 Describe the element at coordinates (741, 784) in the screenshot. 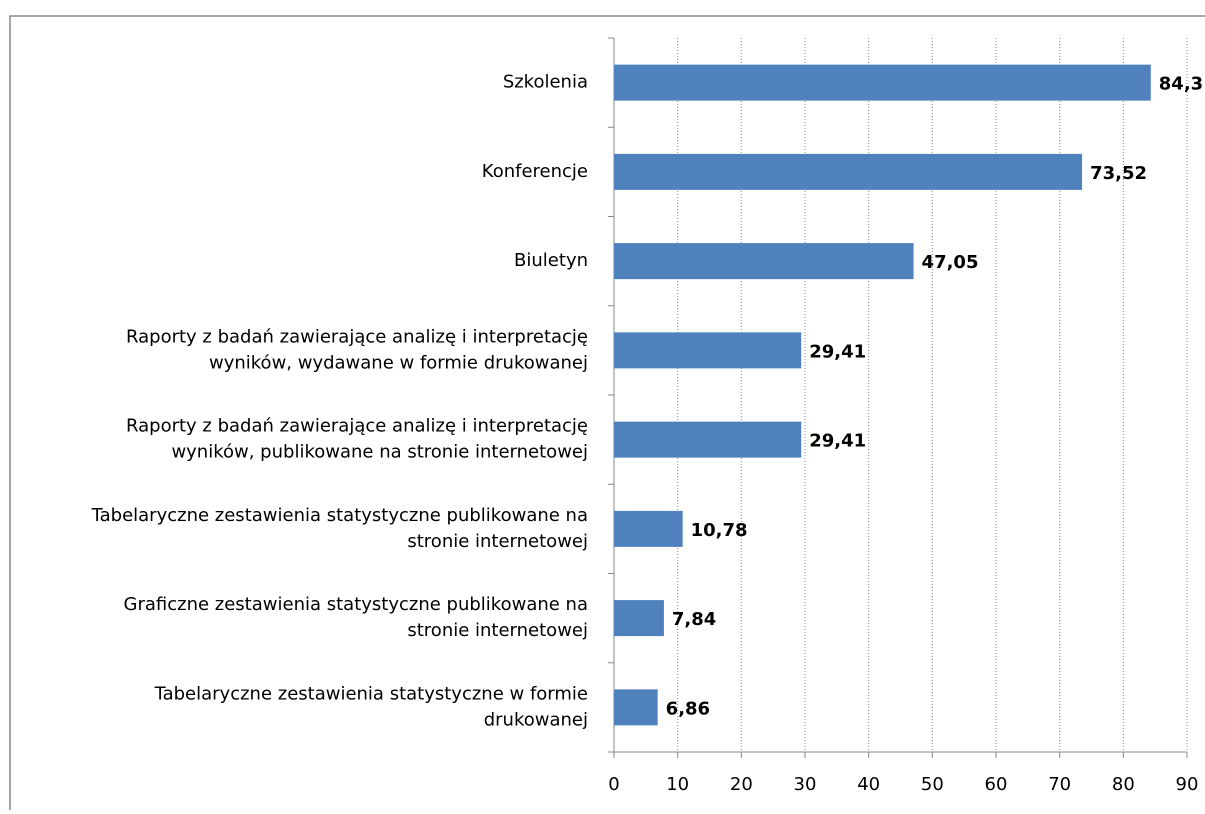

I see `x-tick-label: 20` at that location.